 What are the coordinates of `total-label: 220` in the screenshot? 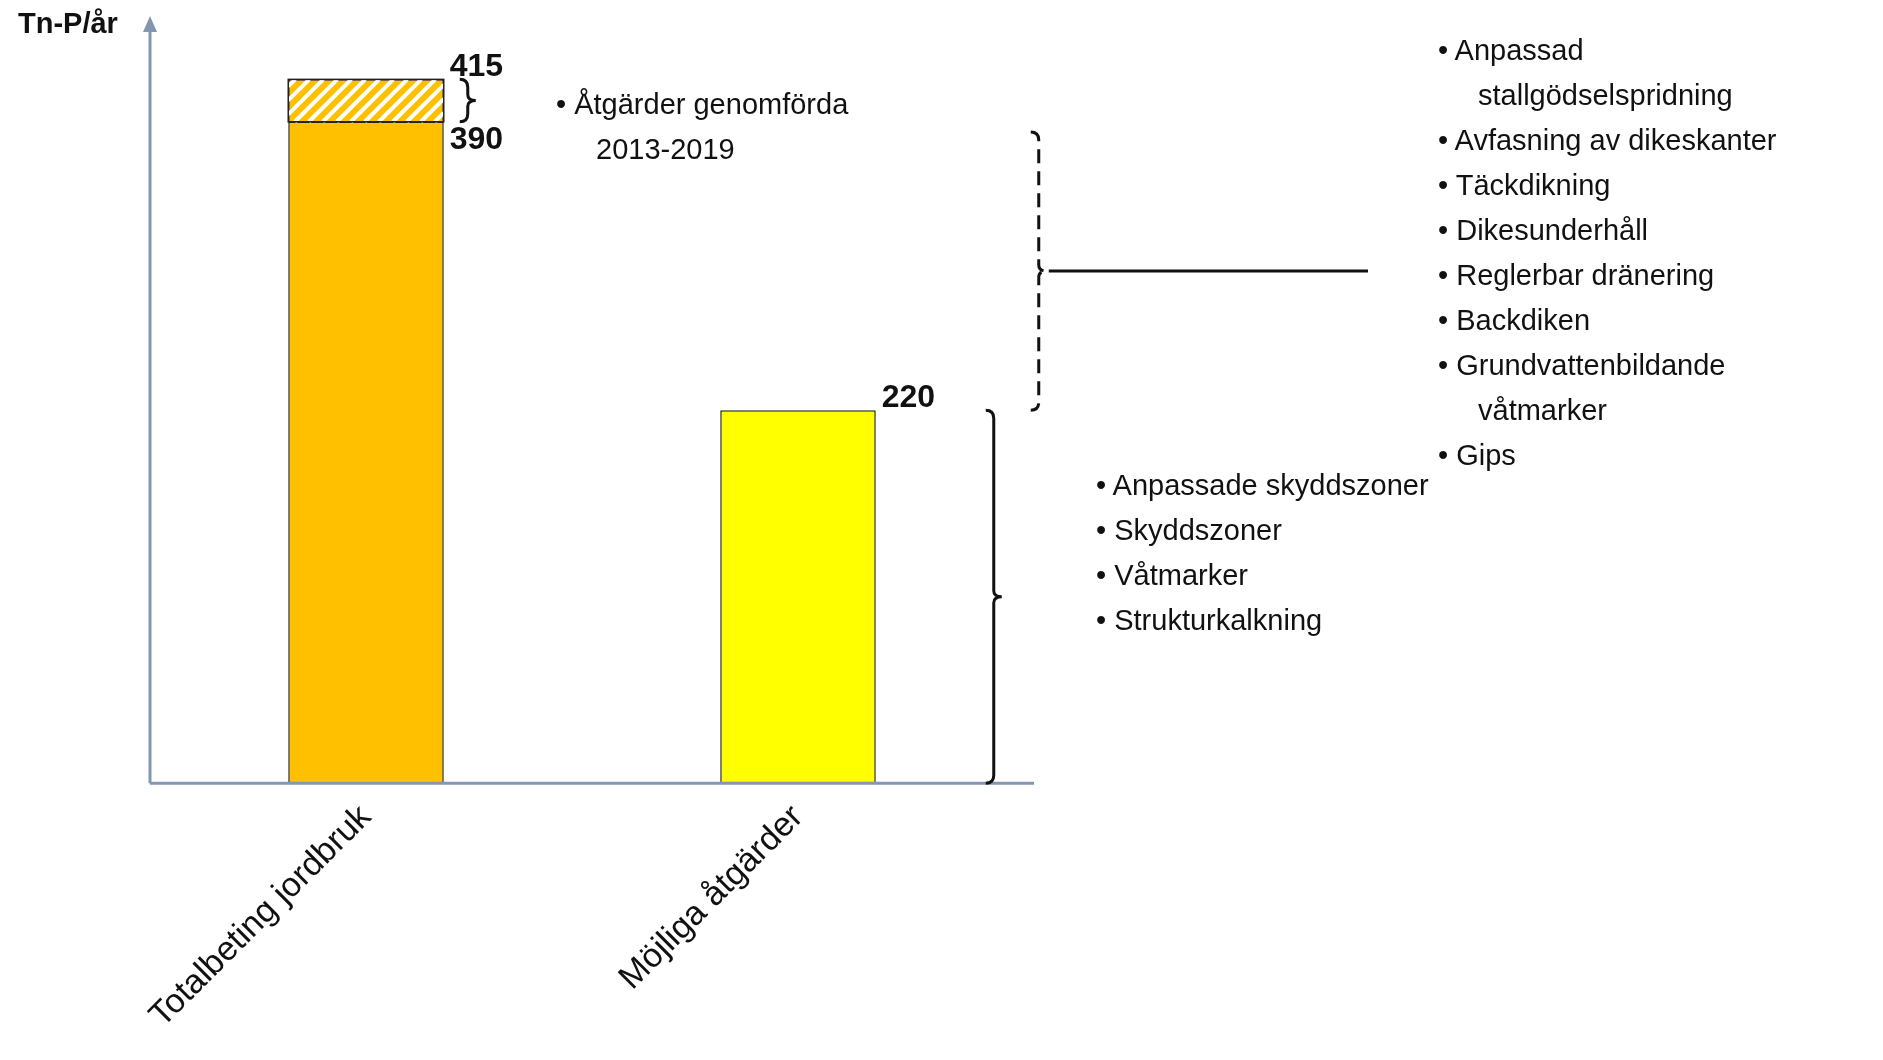 It's located at (908, 395).